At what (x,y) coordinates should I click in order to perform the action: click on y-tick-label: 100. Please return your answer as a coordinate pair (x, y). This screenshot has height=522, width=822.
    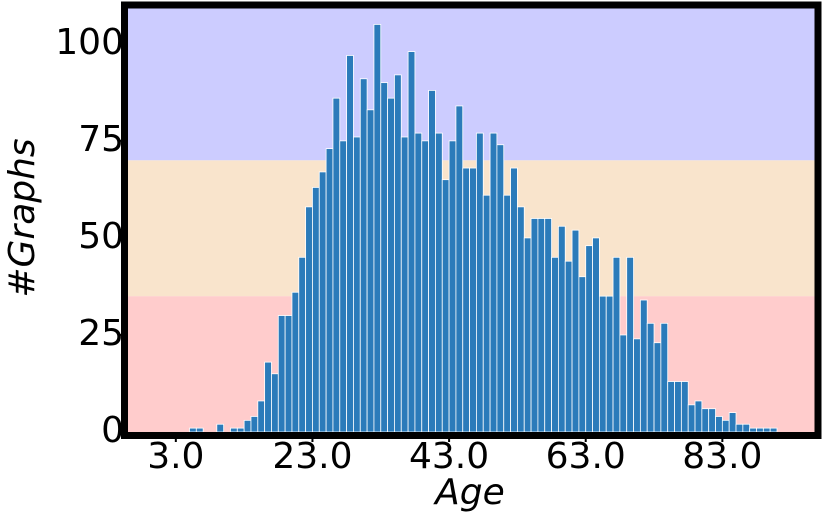
    Looking at the image, I should click on (89, 42).